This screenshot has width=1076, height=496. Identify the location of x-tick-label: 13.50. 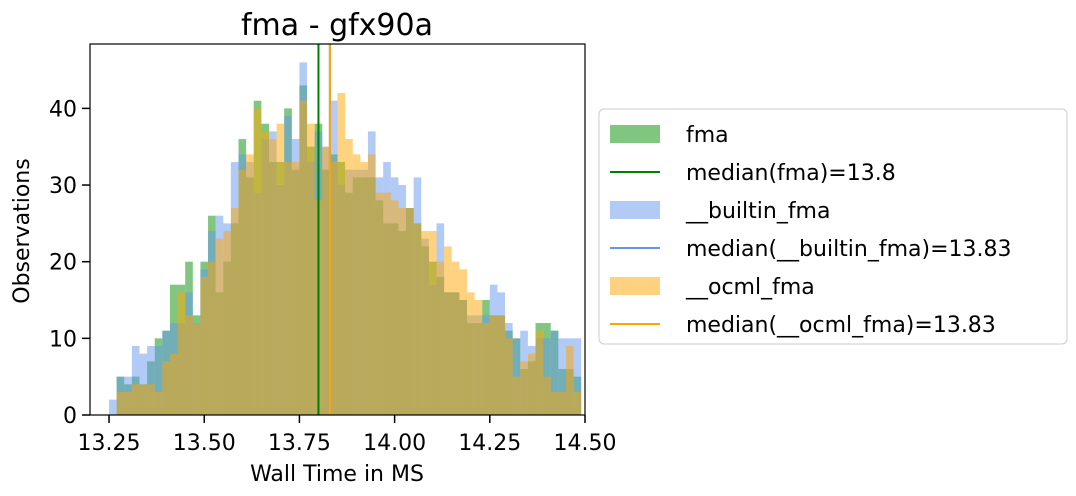
(204, 443).